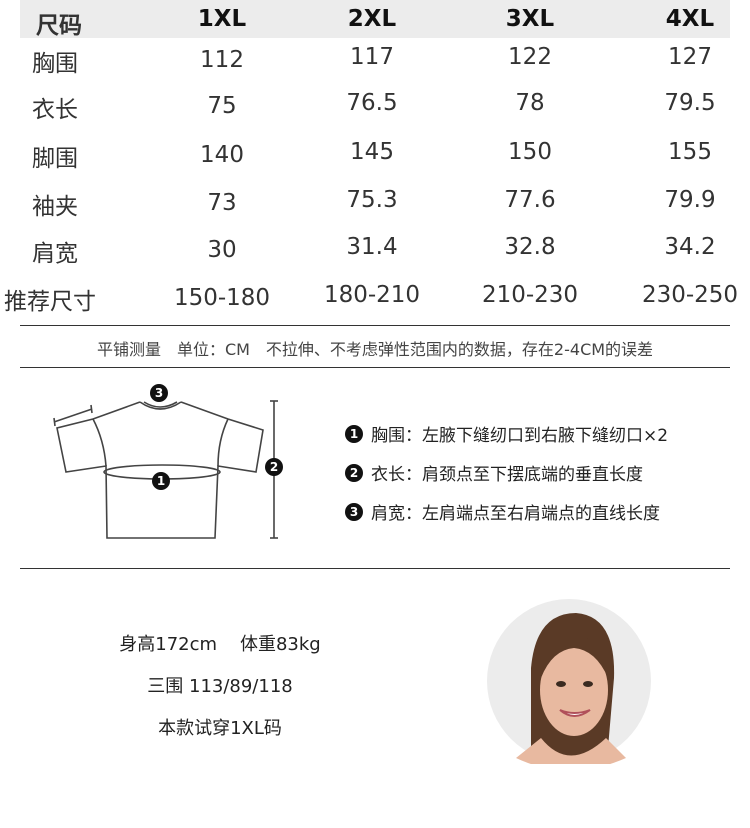  I want to click on table-cell: 75.3, so click(372, 200).